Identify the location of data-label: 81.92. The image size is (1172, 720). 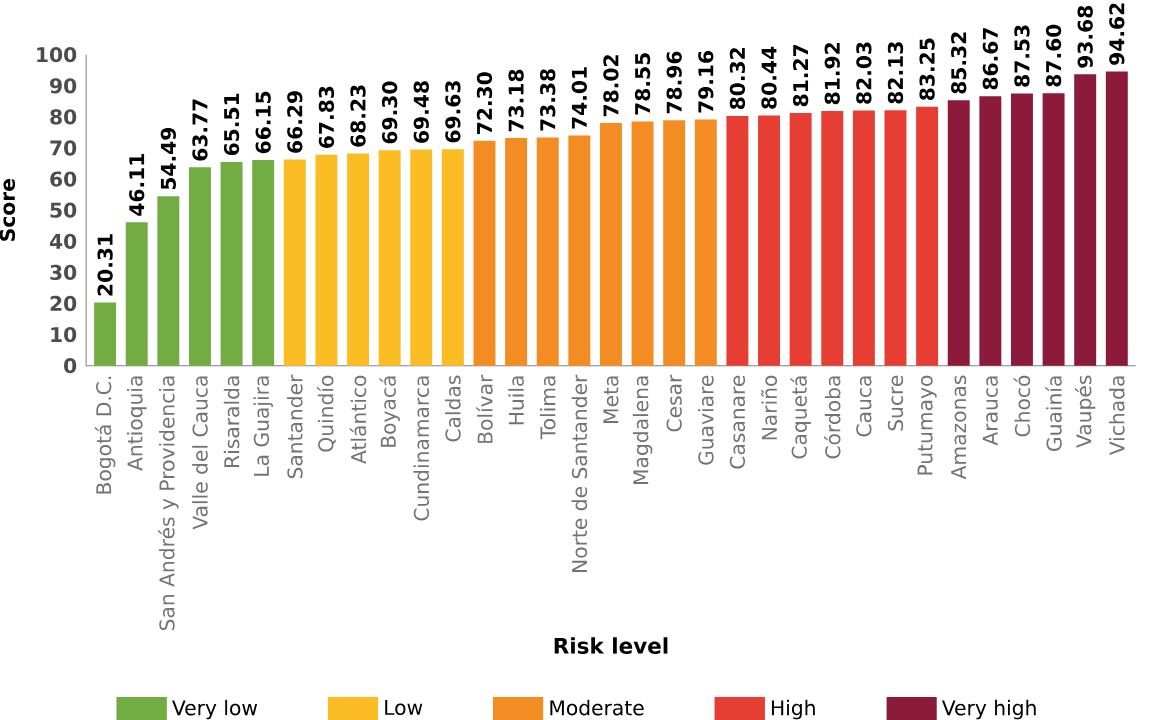
(832, 74).